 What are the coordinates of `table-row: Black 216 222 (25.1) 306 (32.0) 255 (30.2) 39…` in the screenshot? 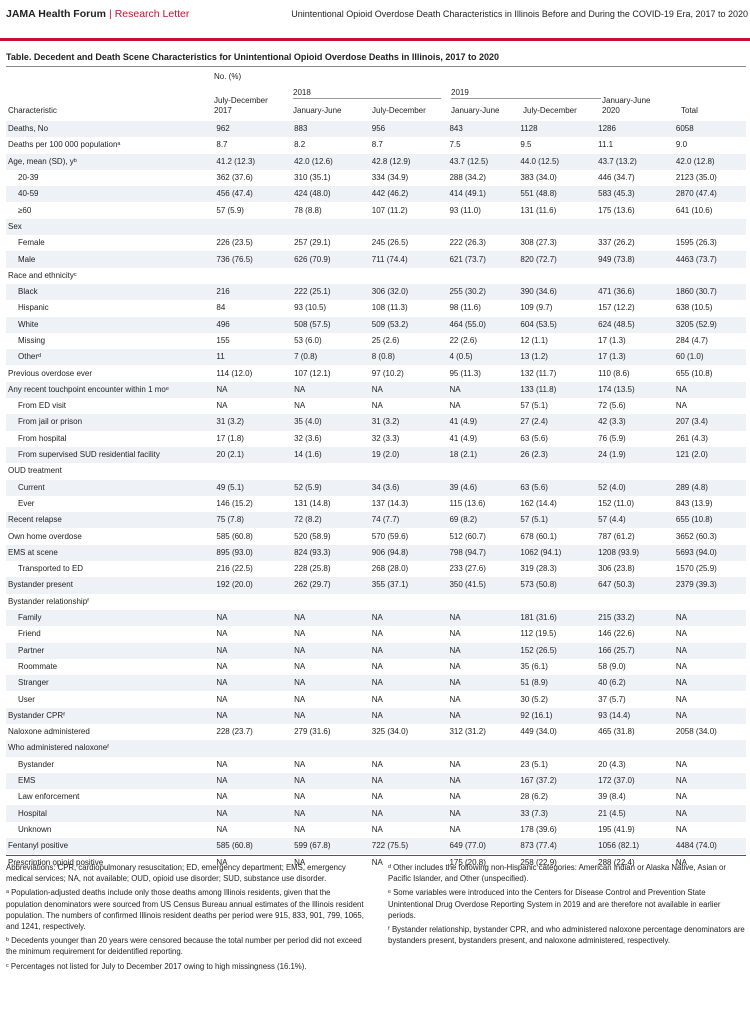 It's located at (376, 292).